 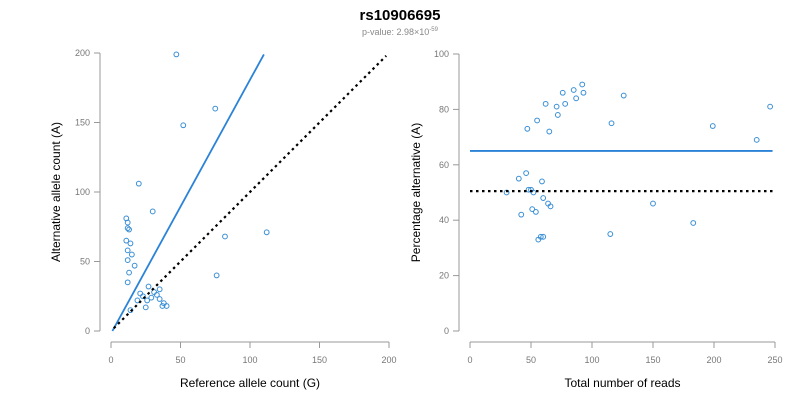 What do you see at coordinates (774, 360) in the screenshot?
I see `x-tick-label: 250` at bounding box center [774, 360].